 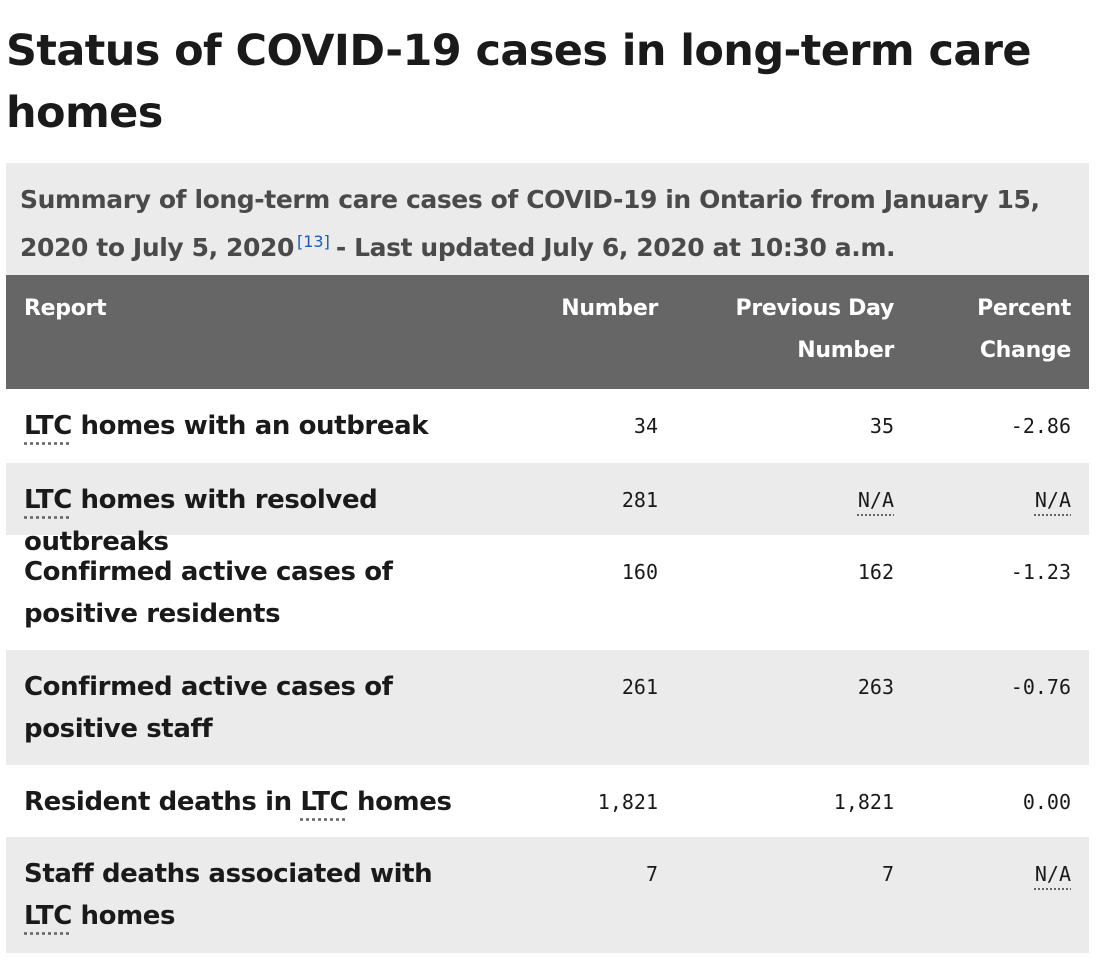 I want to click on cell-previous-day-number-value: 35, so click(x=881, y=426).